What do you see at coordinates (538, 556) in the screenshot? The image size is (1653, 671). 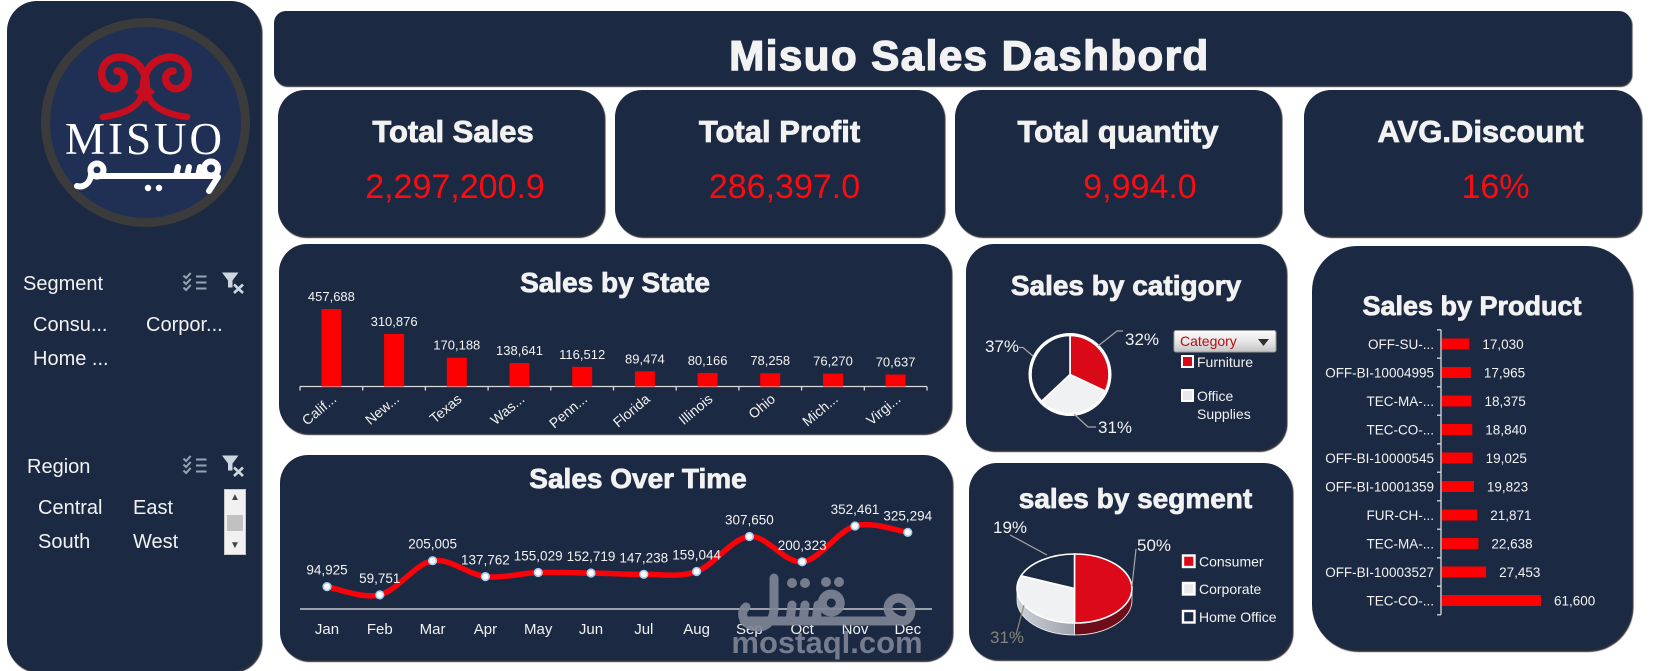 I see `svg-text: 155,029` at bounding box center [538, 556].